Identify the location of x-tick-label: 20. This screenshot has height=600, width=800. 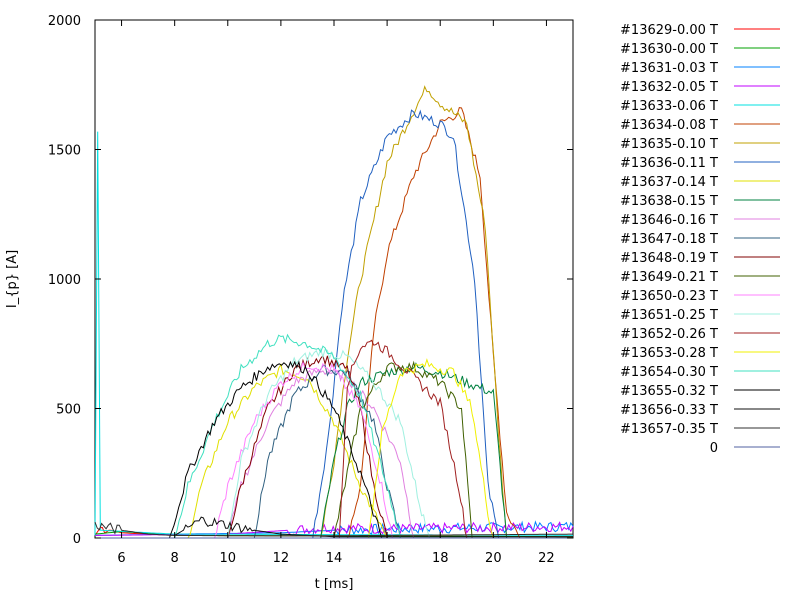
(493, 558).